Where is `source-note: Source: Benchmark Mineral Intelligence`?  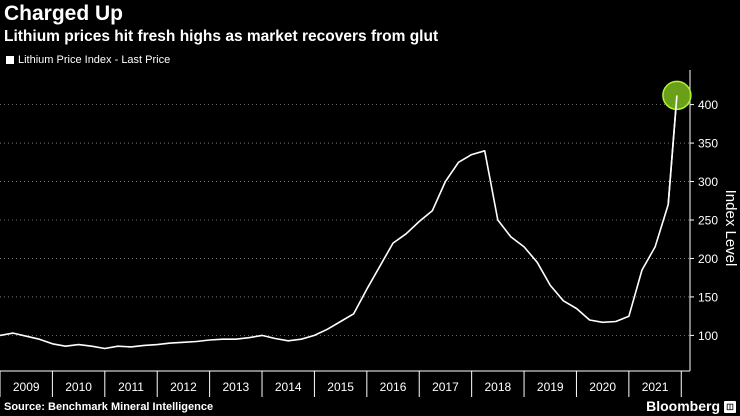
source-note: Source: Benchmark Mineral Intelligence is located at coordinates (109, 407).